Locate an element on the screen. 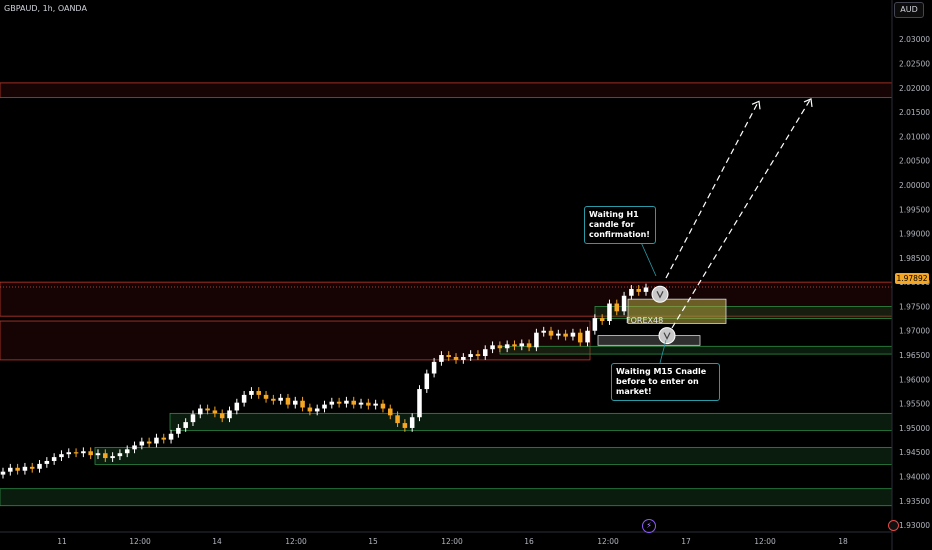 The width and height of the screenshot is (932, 550). brand-label: FOREX48 is located at coordinates (645, 320).